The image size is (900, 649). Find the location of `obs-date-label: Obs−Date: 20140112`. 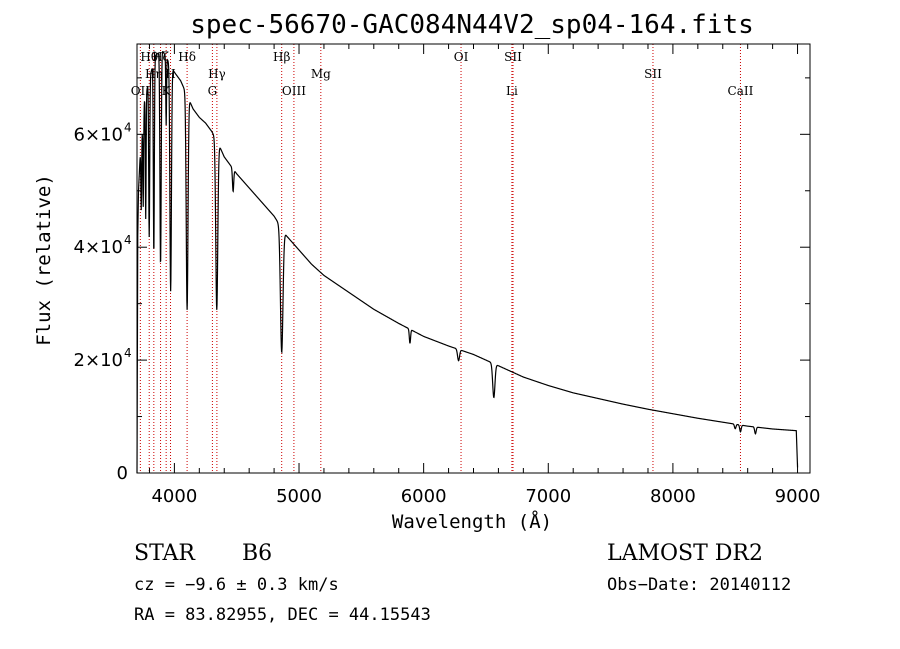

obs-date-label: Obs−Date: 20140112 is located at coordinates (699, 585).